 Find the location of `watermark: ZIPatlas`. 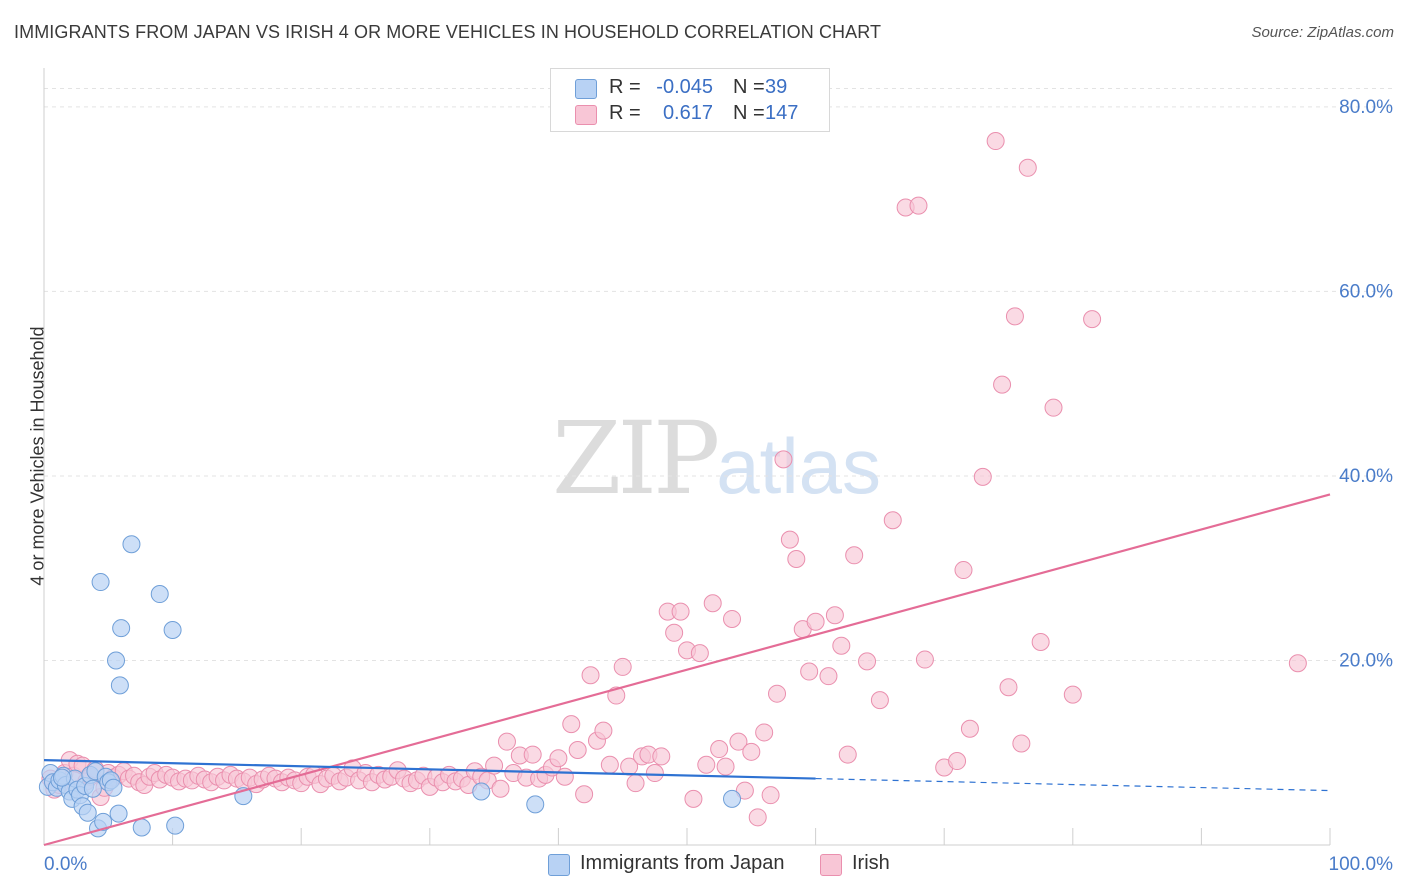

watermark: ZIPatlas is located at coordinates (716, 458).